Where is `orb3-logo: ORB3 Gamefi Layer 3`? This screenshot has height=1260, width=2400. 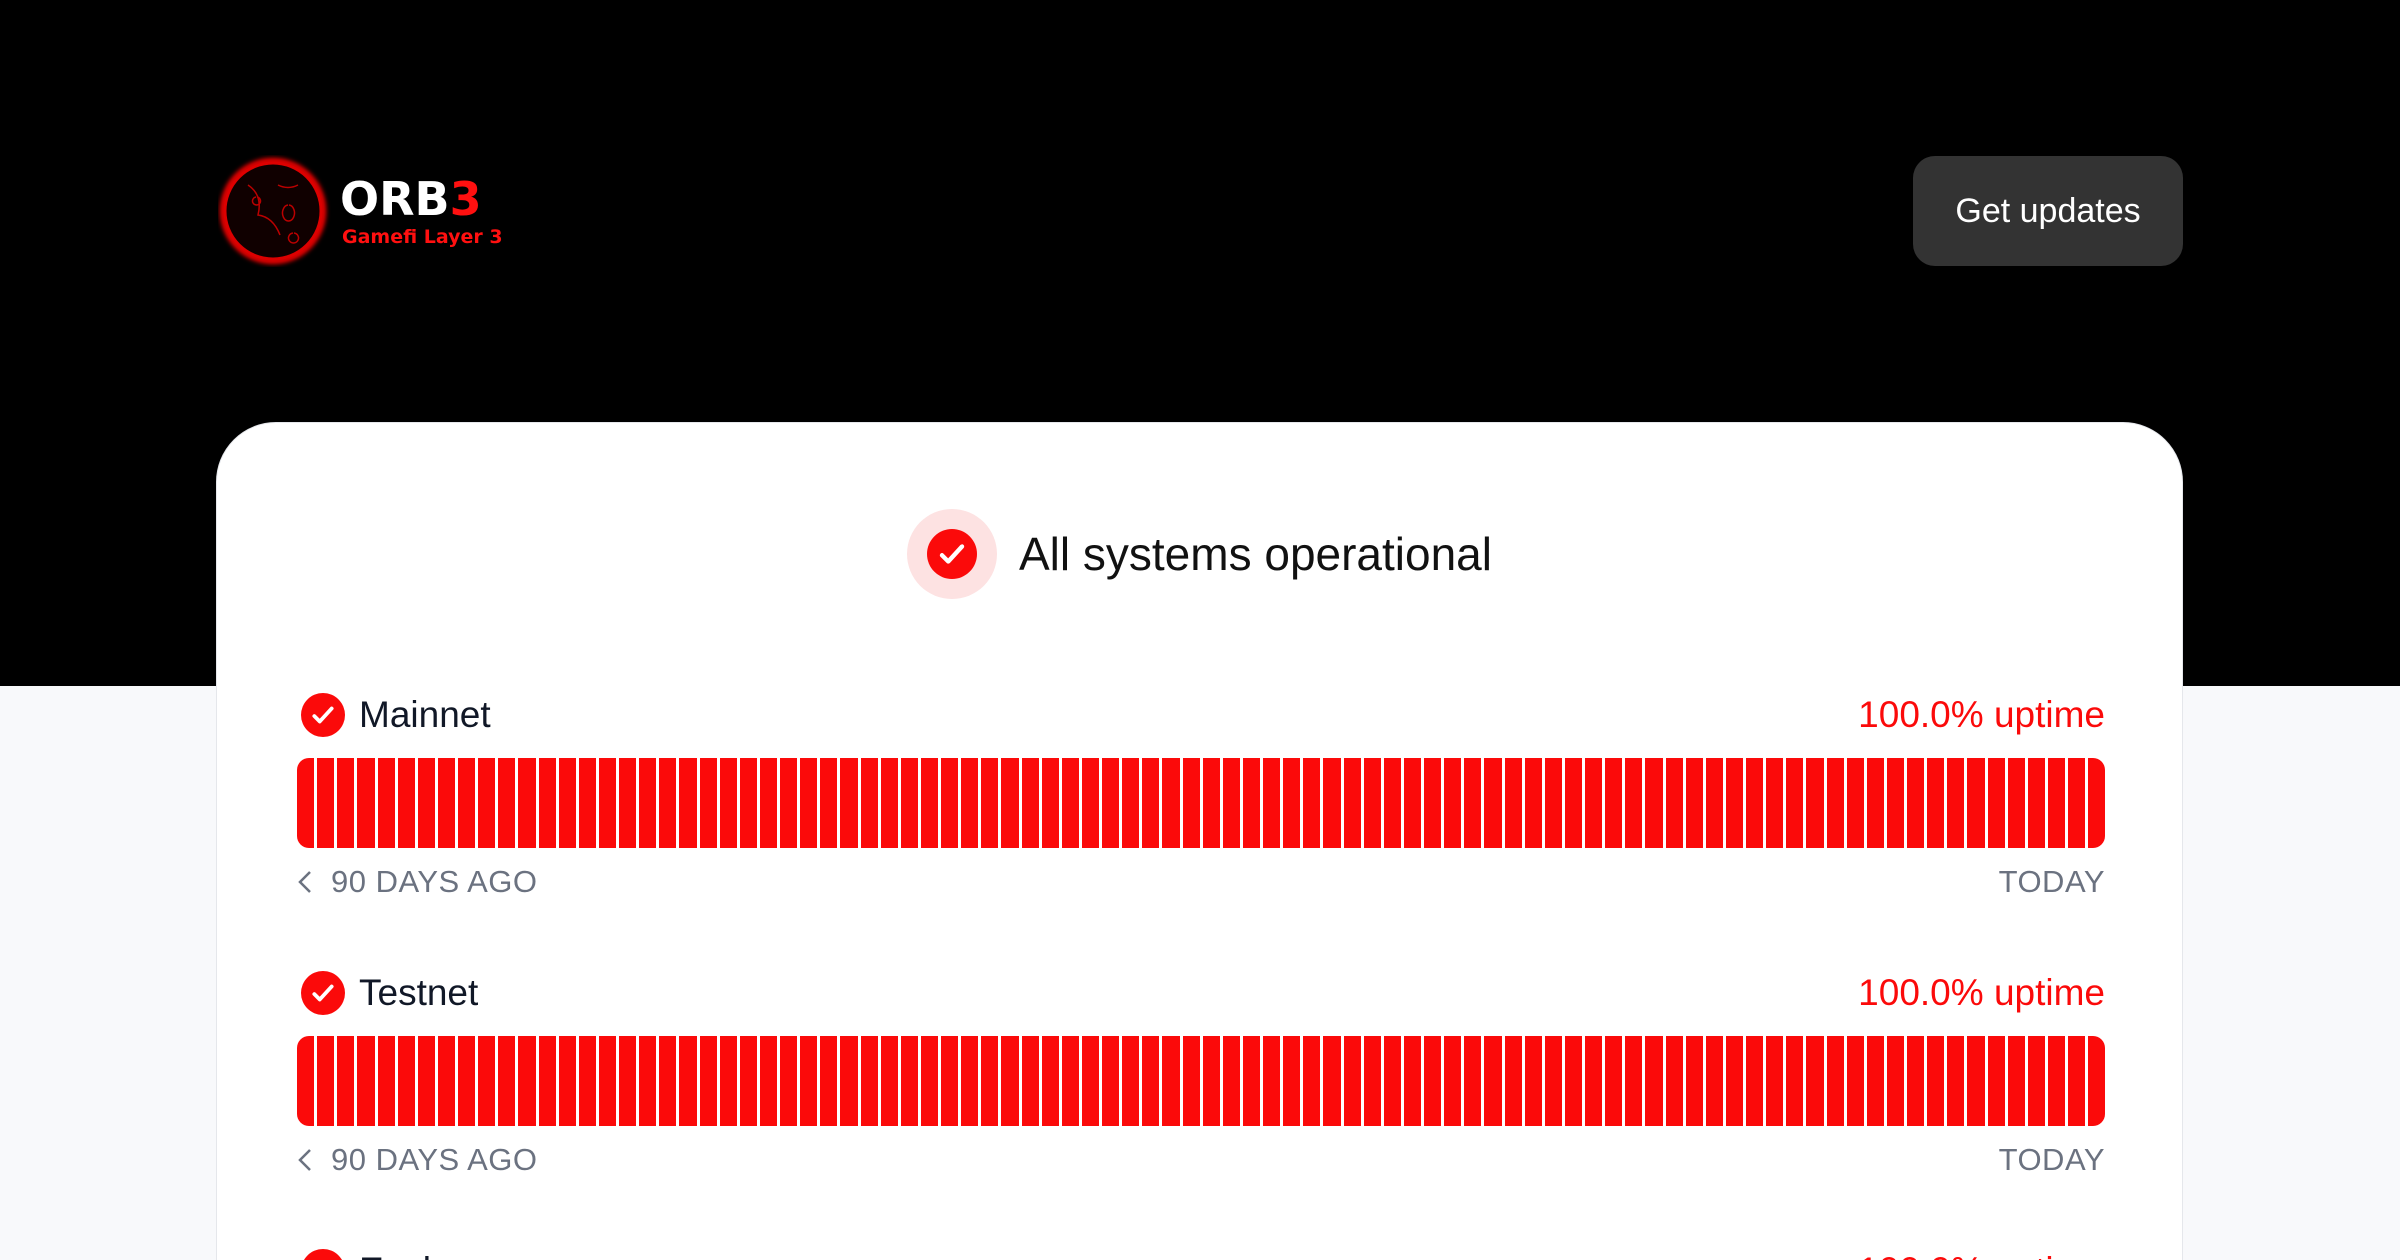
orb3-logo: ORB3 Gamefi Layer 3 is located at coordinates (368, 211).